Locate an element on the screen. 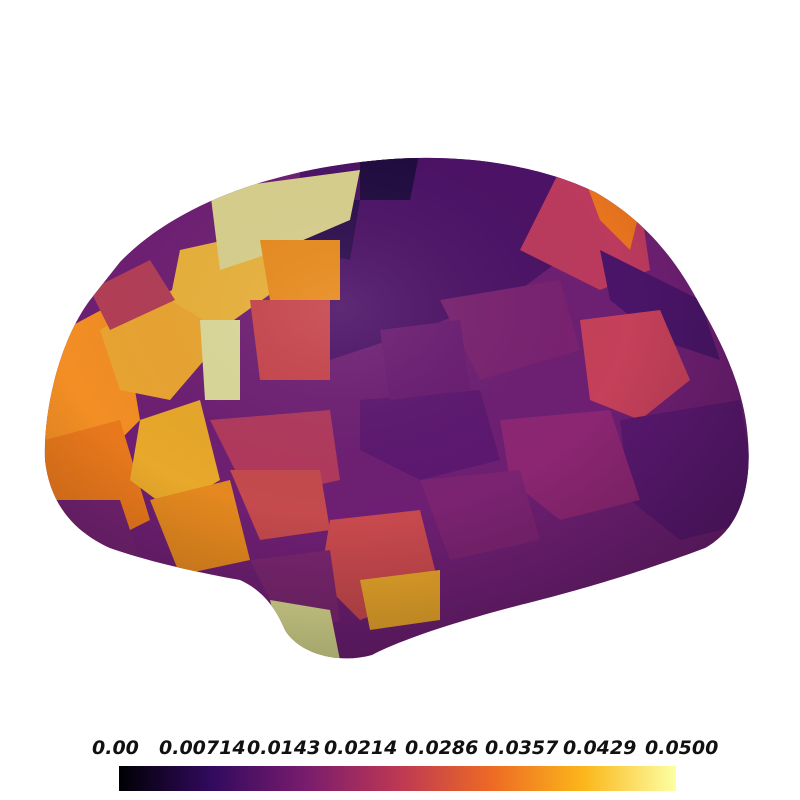 The height and width of the screenshot is (800, 800). colorbar-tick-label: 0.0286 is located at coordinates (442, 748).